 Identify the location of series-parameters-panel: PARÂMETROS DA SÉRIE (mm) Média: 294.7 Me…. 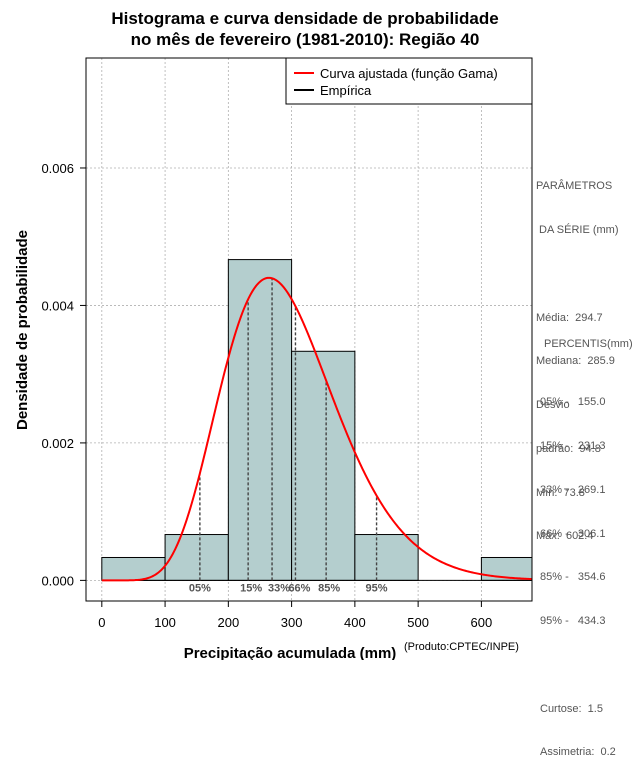
(577, 354).